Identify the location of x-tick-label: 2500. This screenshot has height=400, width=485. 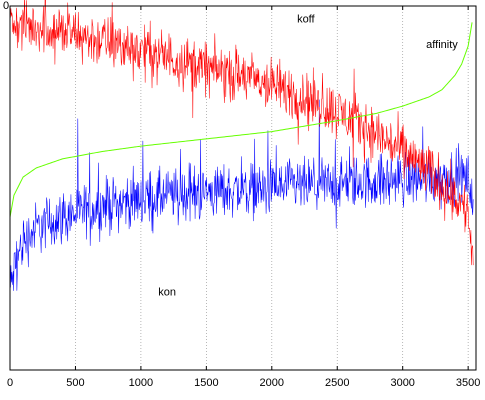
(337, 383).